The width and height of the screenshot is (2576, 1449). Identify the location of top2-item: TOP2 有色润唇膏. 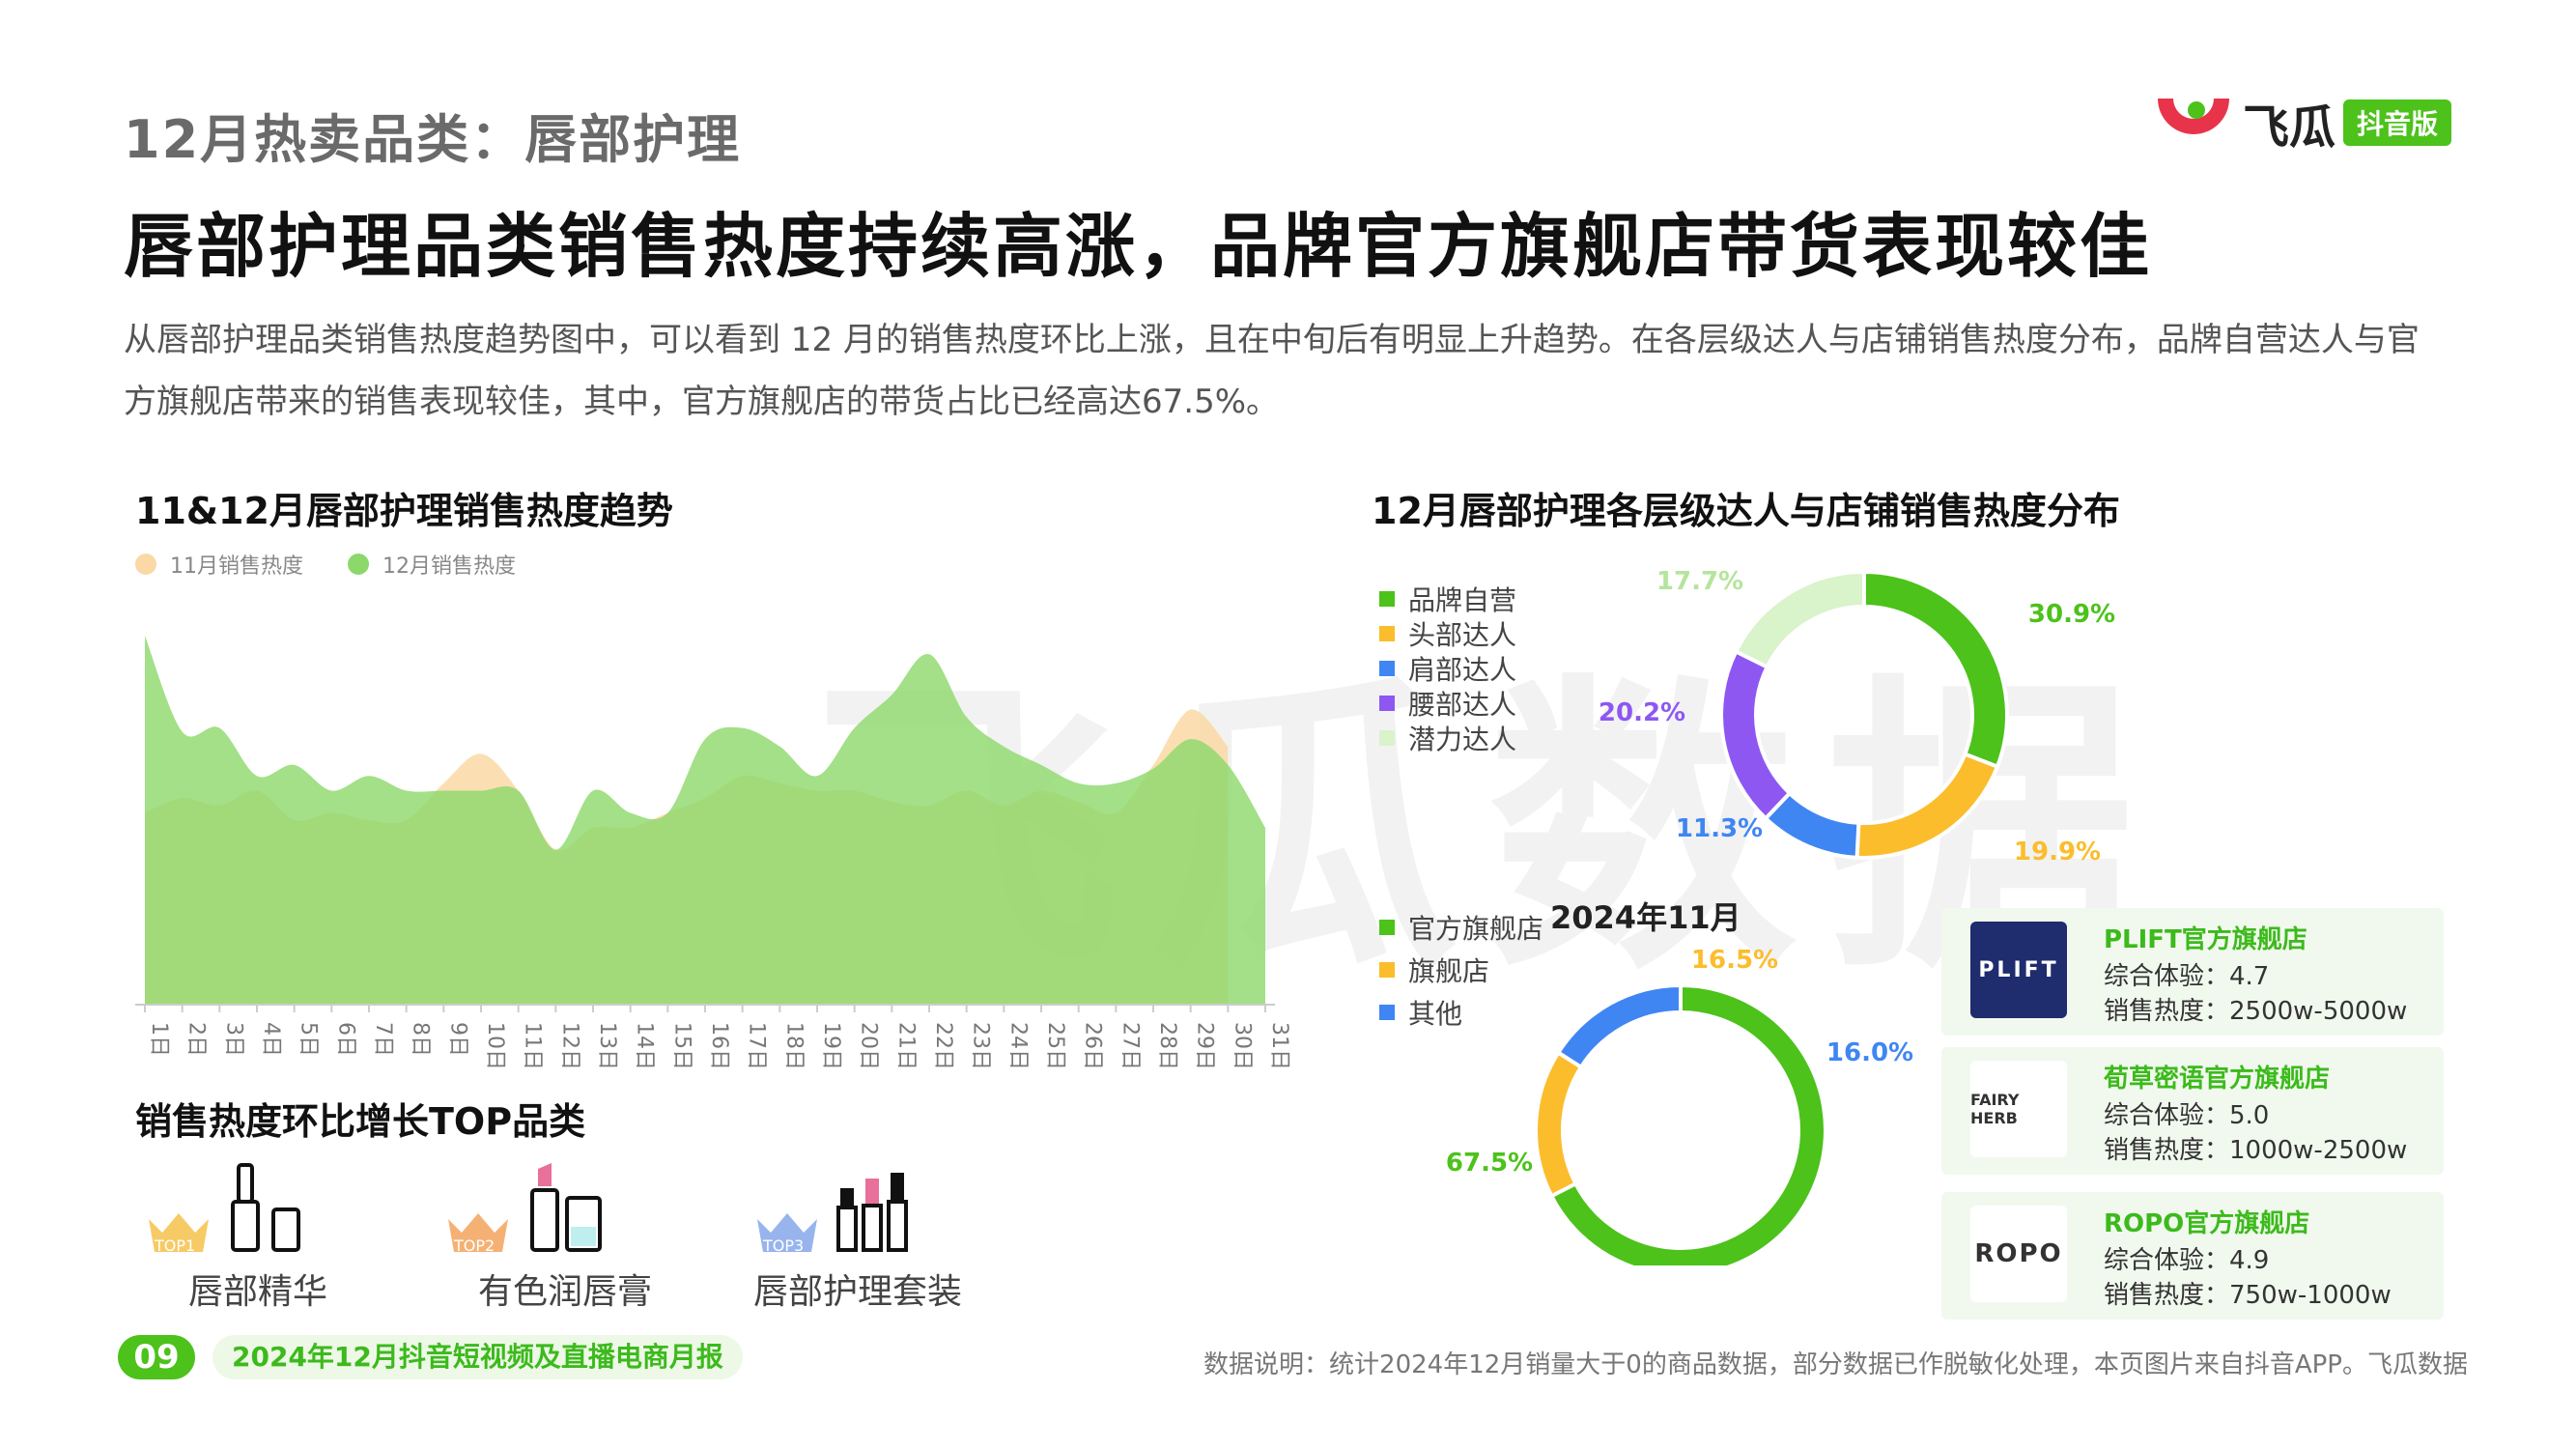
(589, 1236).